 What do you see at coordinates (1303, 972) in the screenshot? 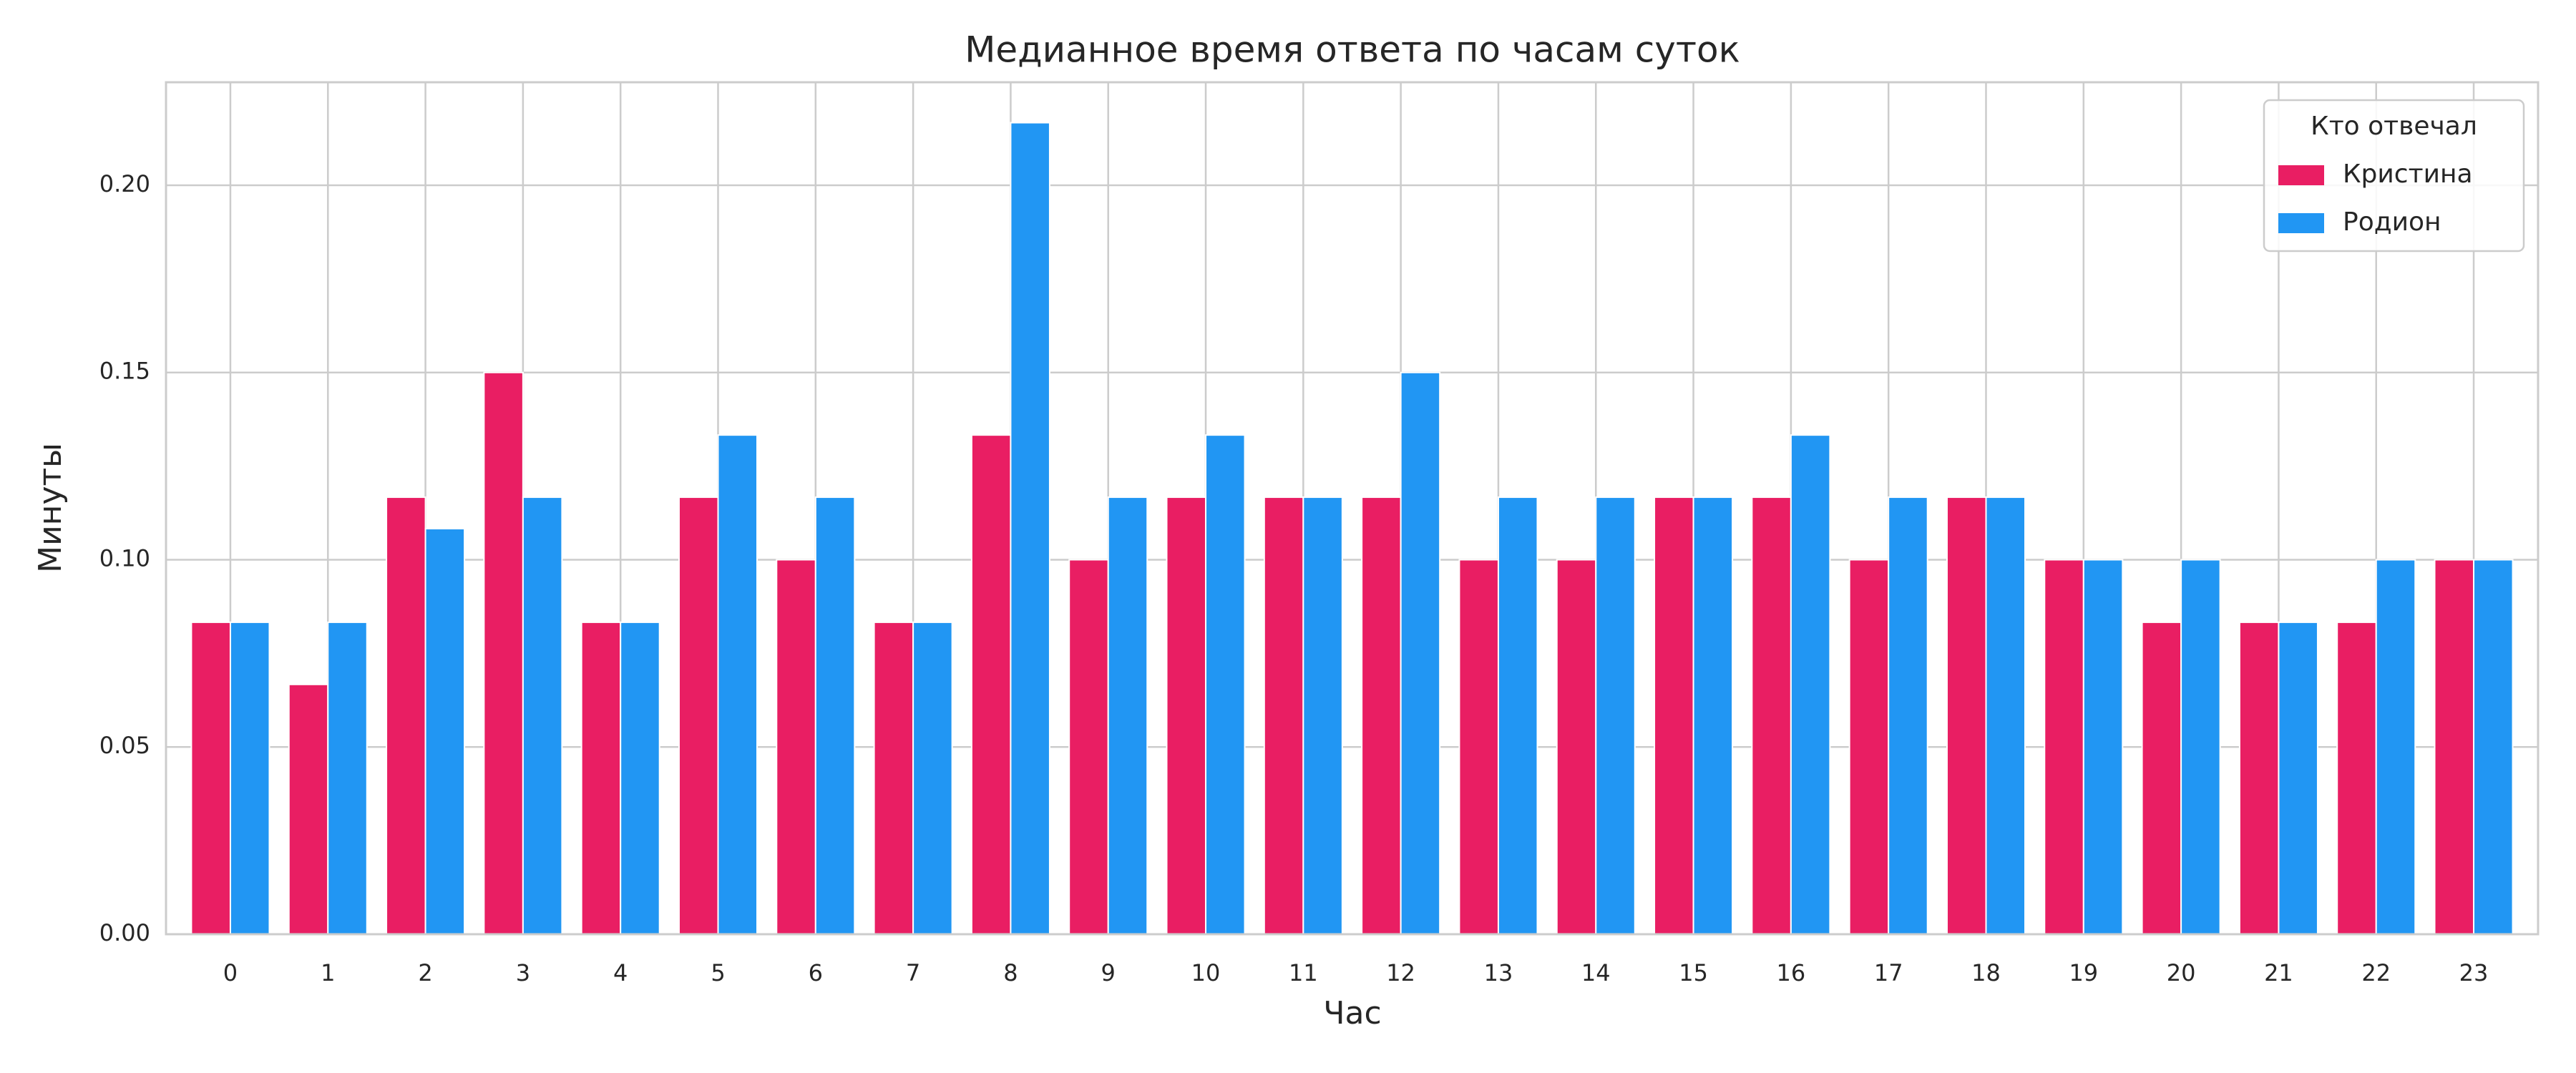
I see `x-tick-label: 11` at bounding box center [1303, 972].